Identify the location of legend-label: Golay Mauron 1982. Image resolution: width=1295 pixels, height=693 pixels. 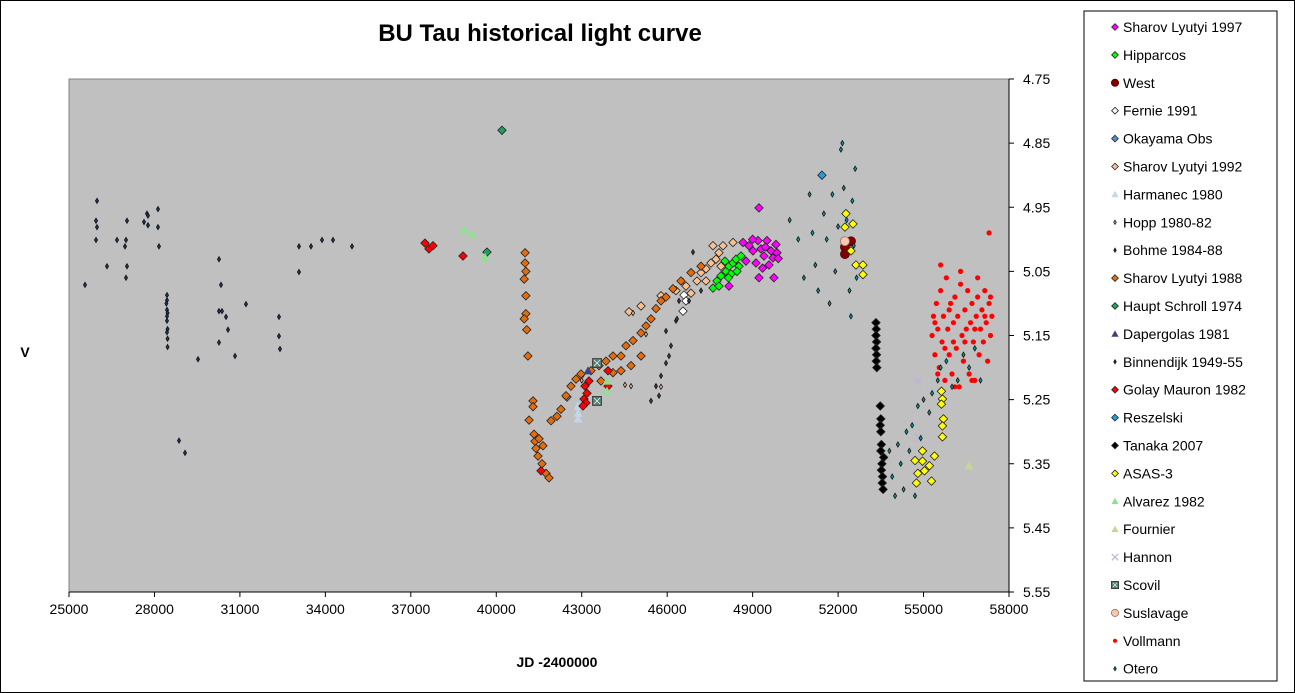
(1184, 390).